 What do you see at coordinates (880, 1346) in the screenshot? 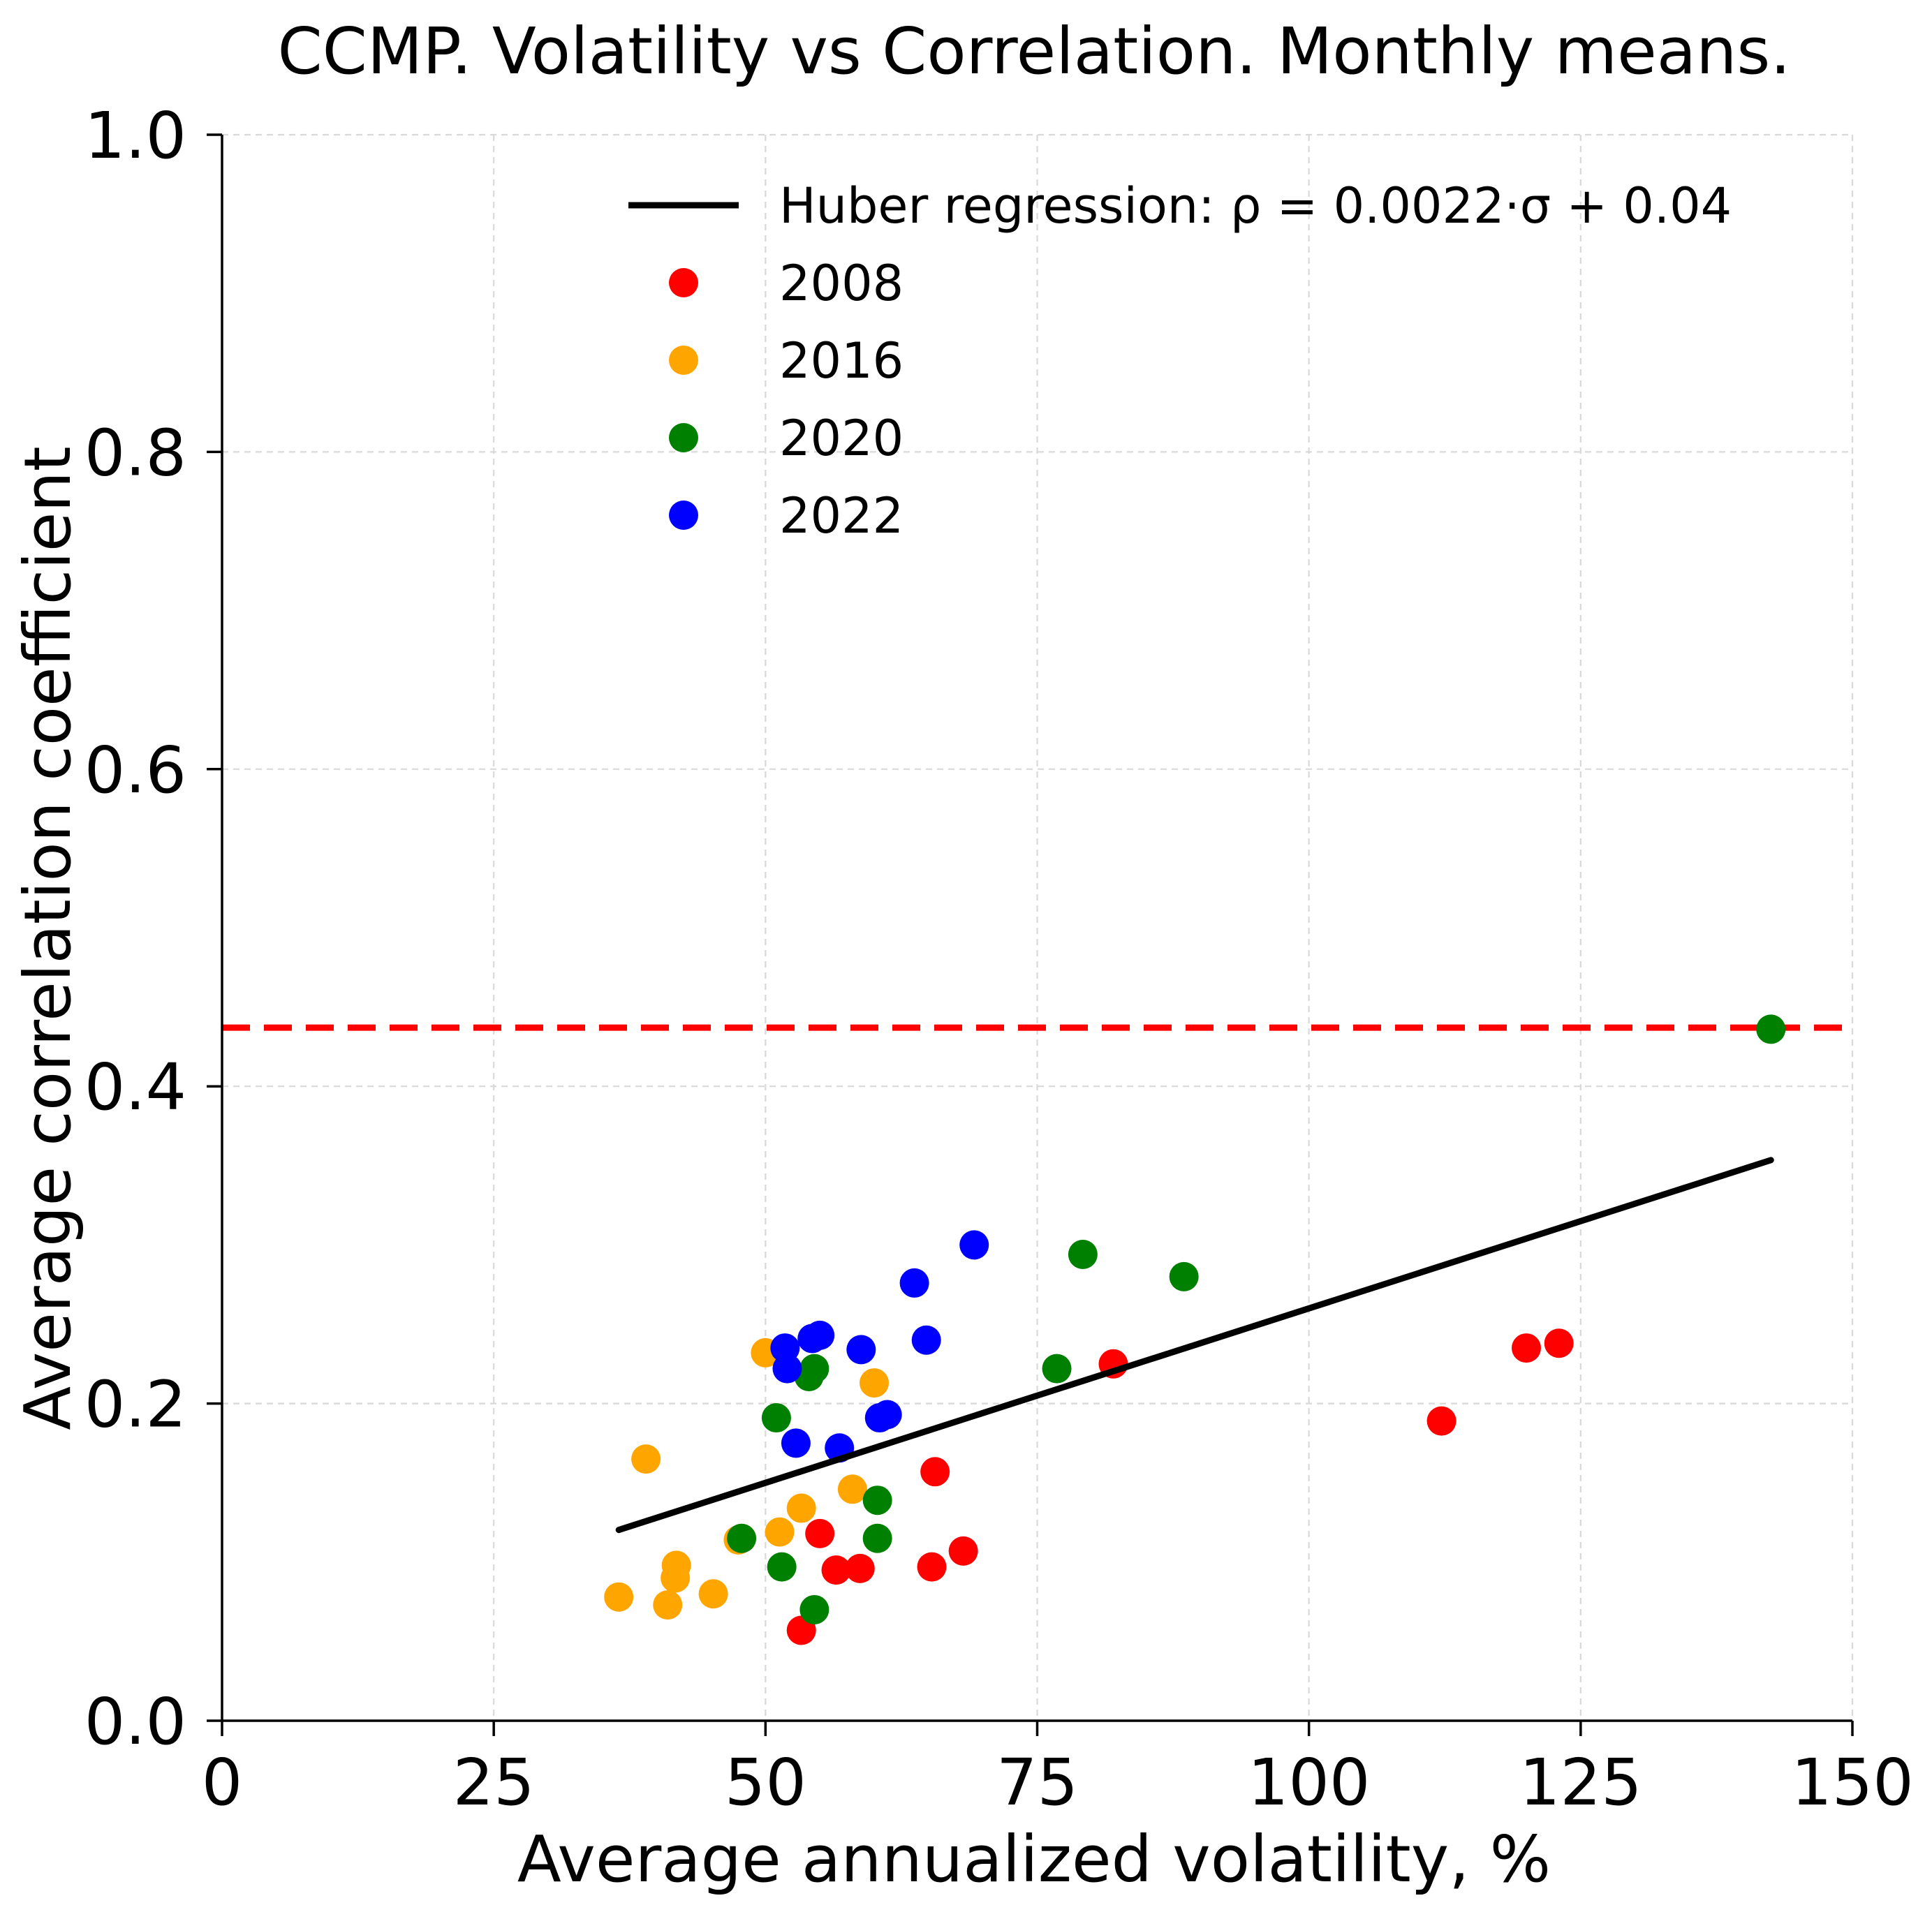
I see `series-2022` at bounding box center [880, 1346].